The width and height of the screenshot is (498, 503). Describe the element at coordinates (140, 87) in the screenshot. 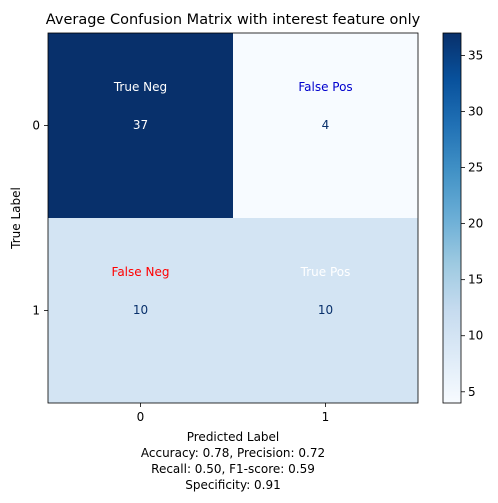

I see `cell-label-0-0: True Neg` at that location.